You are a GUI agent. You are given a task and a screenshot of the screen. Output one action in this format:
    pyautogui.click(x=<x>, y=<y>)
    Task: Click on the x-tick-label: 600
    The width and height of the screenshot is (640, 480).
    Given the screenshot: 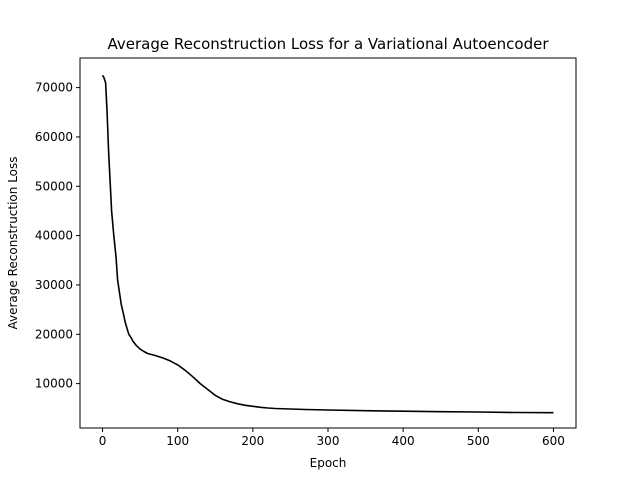 What is the action you would take?
    pyautogui.click(x=553, y=441)
    